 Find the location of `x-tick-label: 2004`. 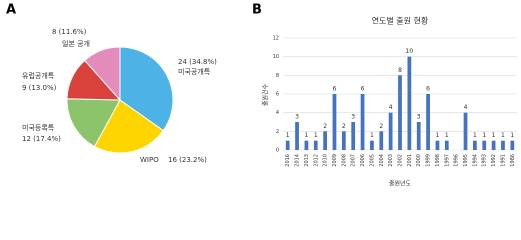

x-tick-label: 2004 is located at coordinates (382, 160).